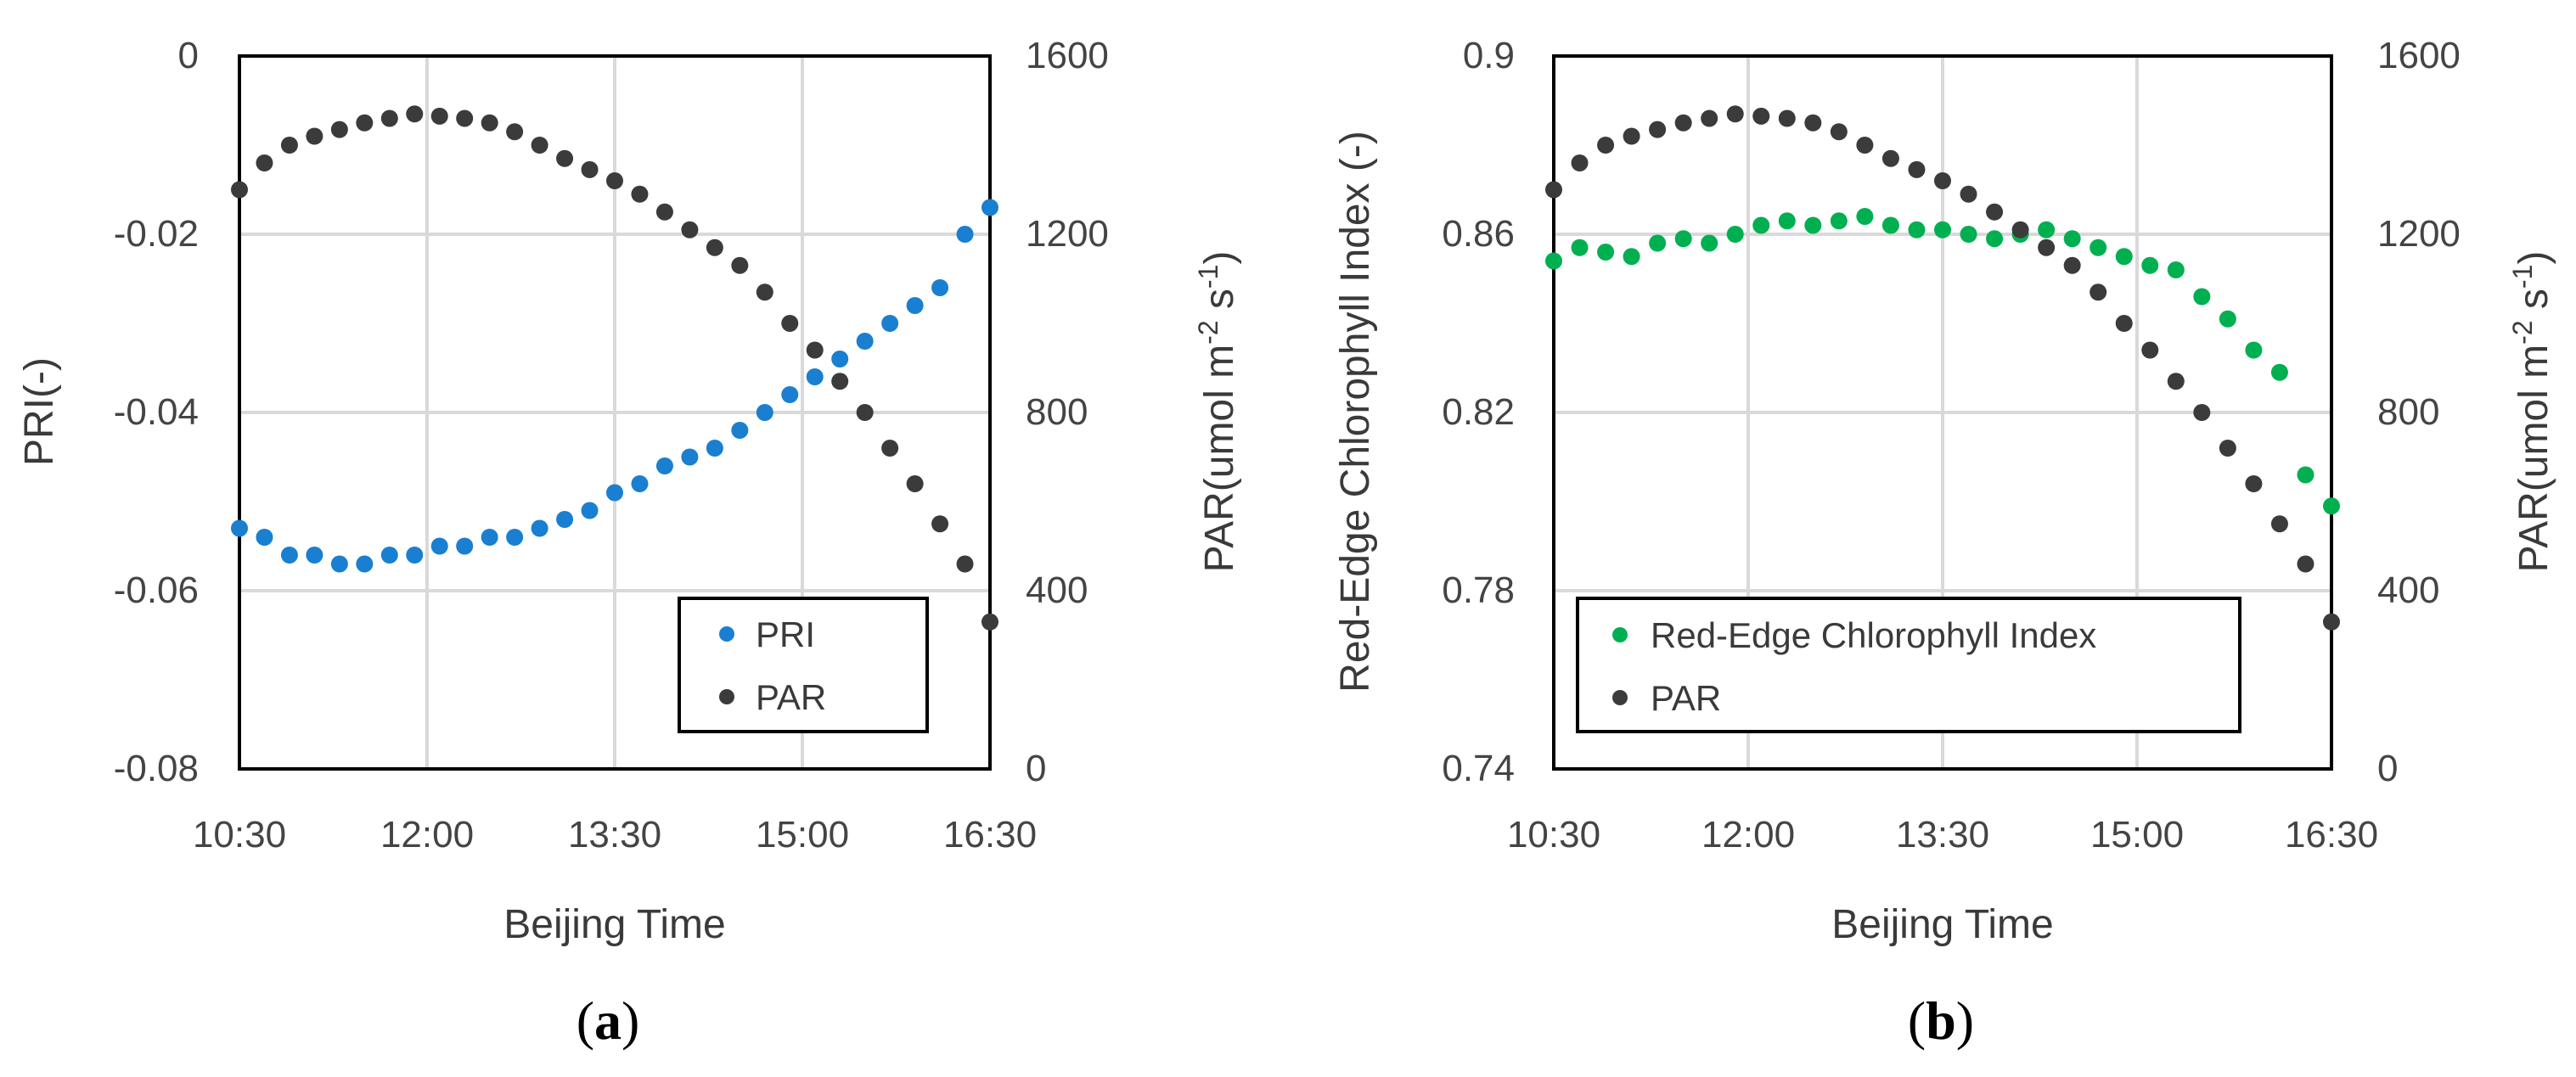  I want to click on panel-b-right-tick: 1200, so click(2419, 234).